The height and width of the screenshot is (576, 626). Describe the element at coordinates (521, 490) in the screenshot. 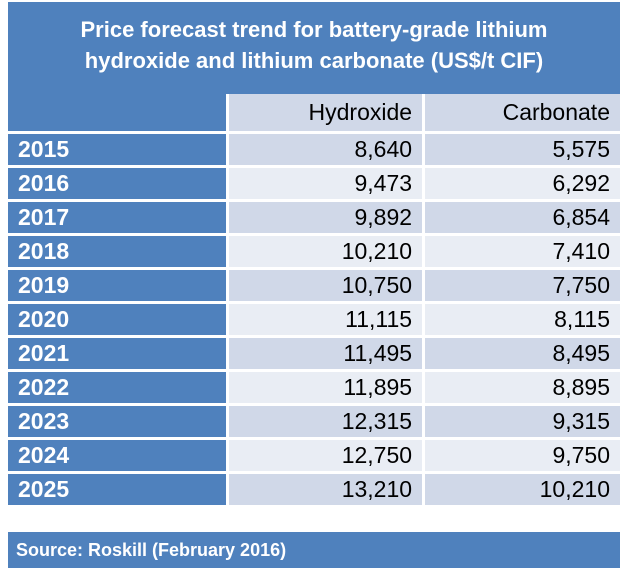

I see `carbonate-value: 10,210` at that location.